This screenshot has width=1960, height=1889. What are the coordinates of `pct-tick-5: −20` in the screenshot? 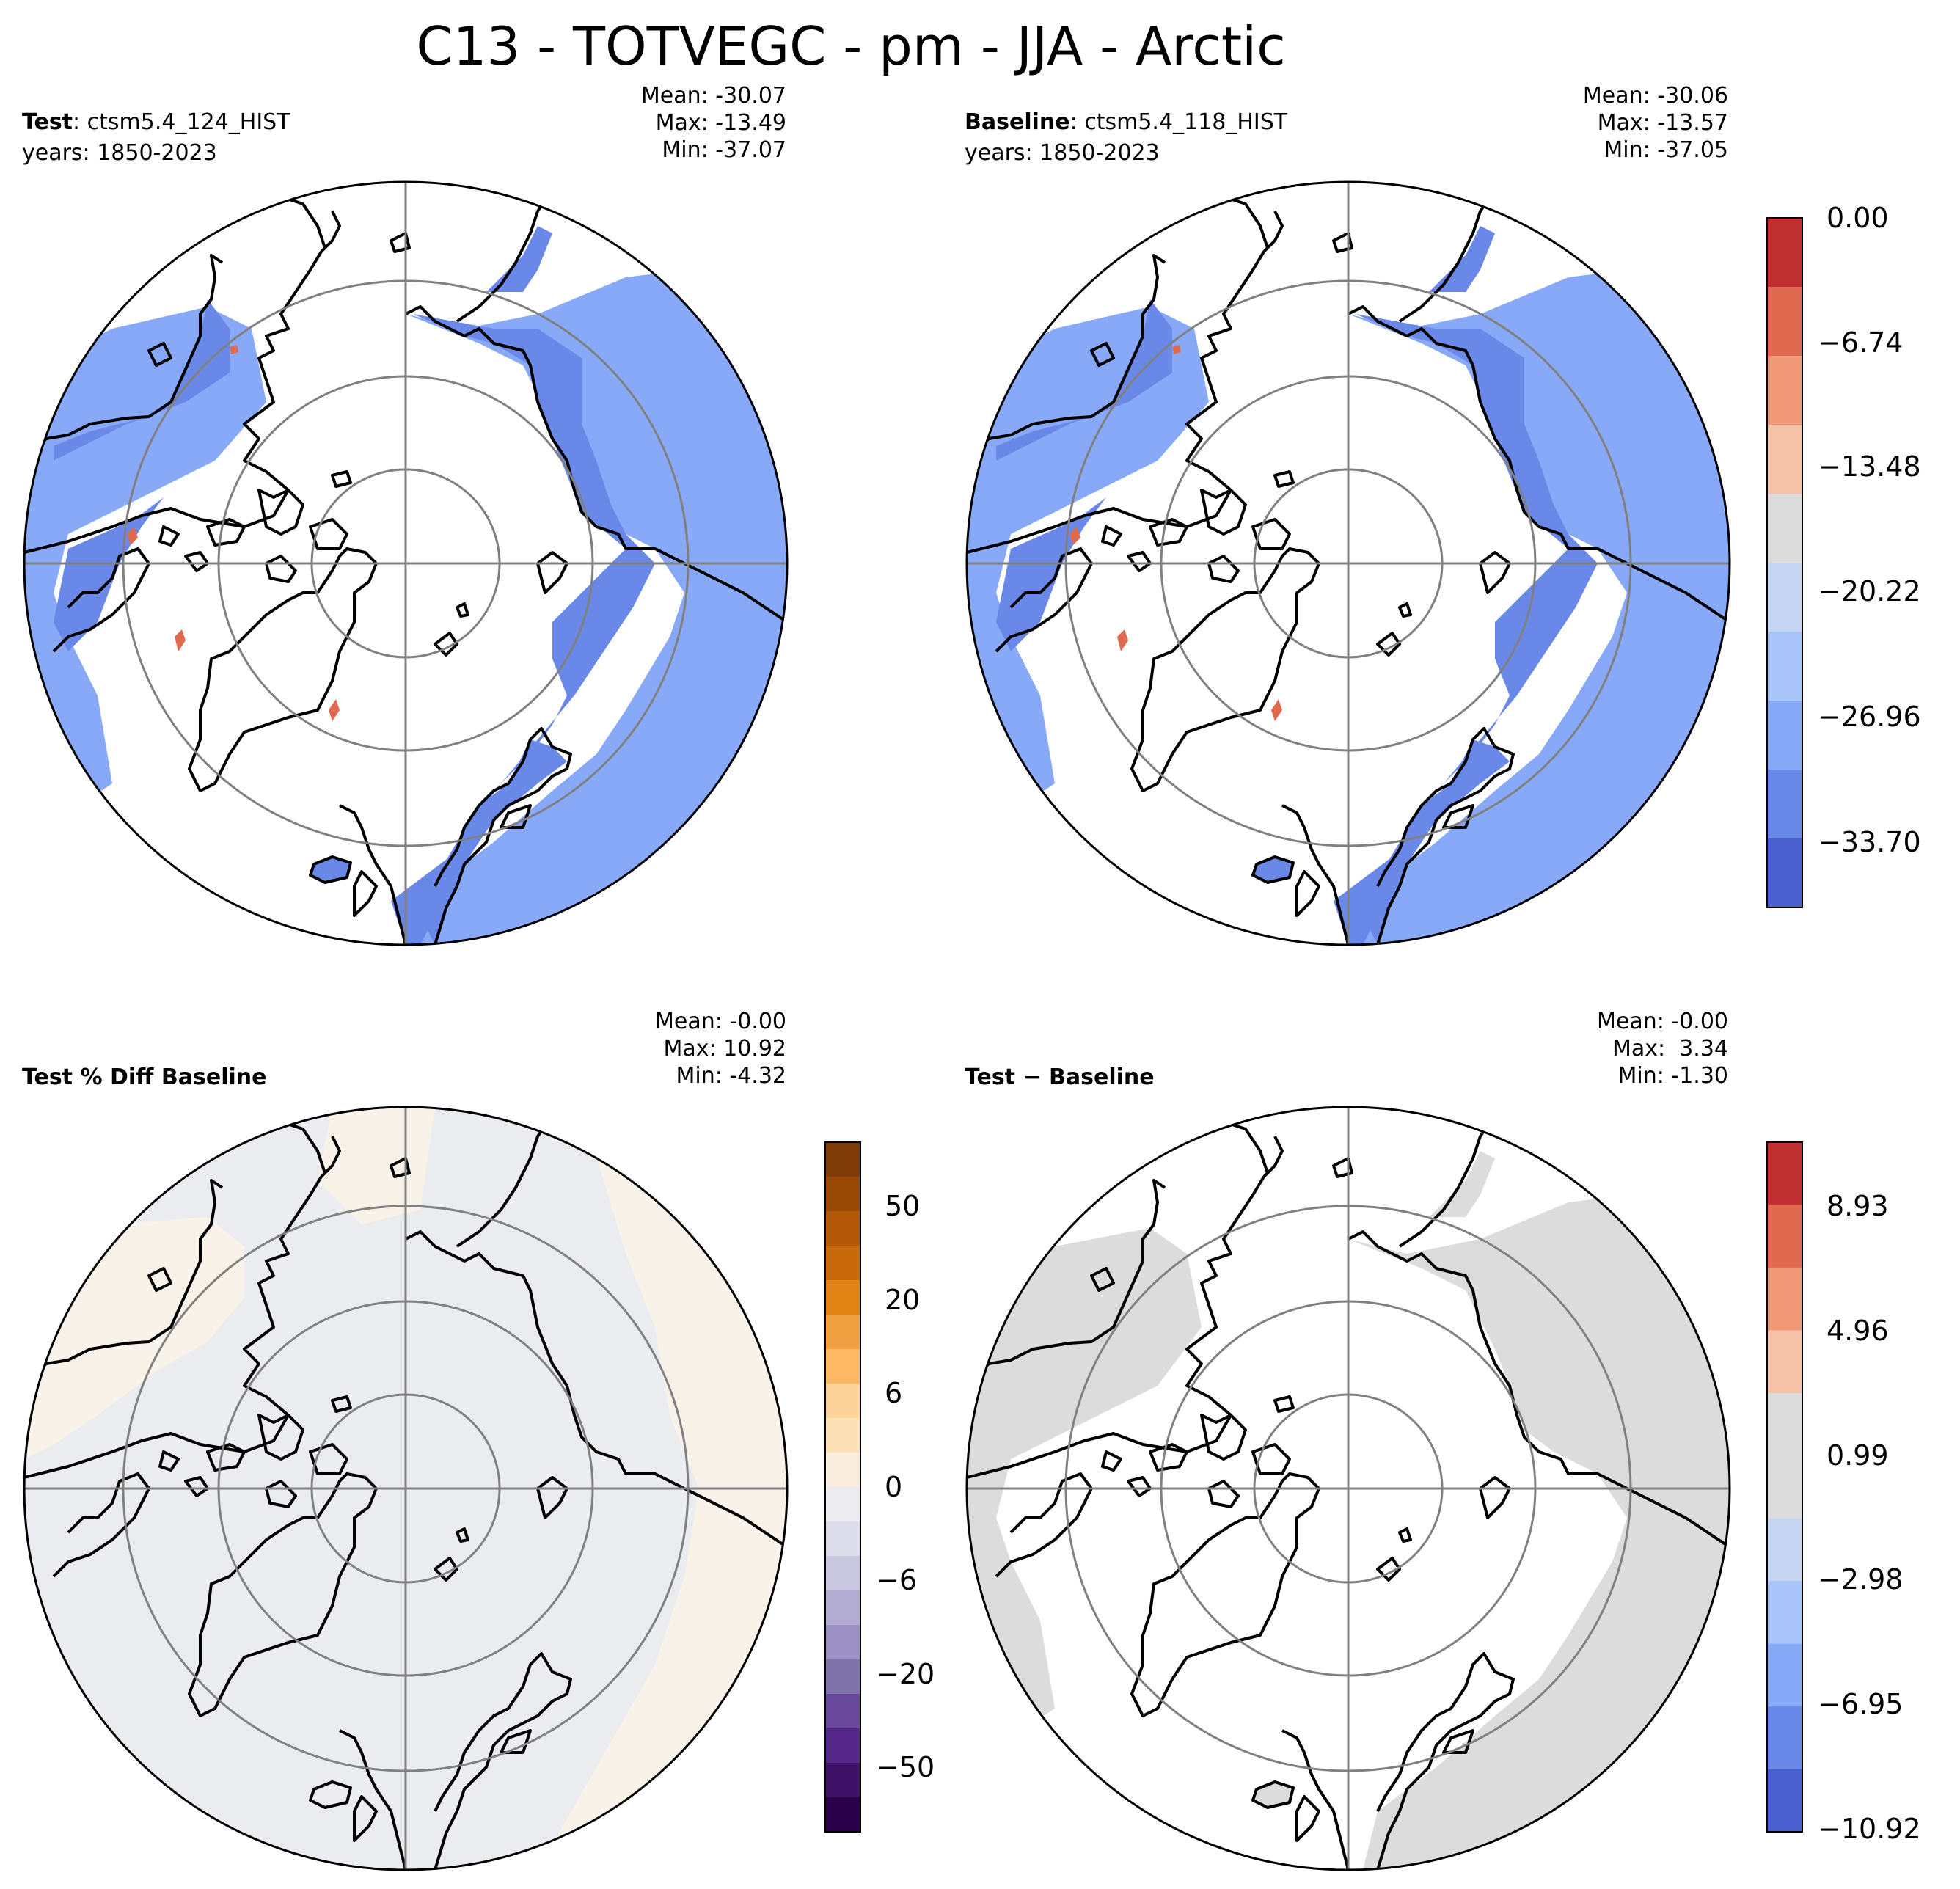 It's located at (905, 1674).